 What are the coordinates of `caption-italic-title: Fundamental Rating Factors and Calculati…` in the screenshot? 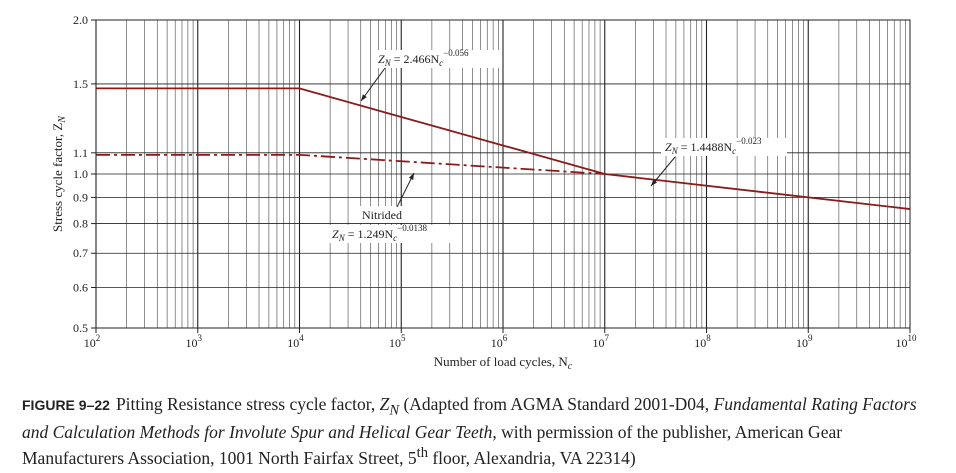 It's located at (469, 418).